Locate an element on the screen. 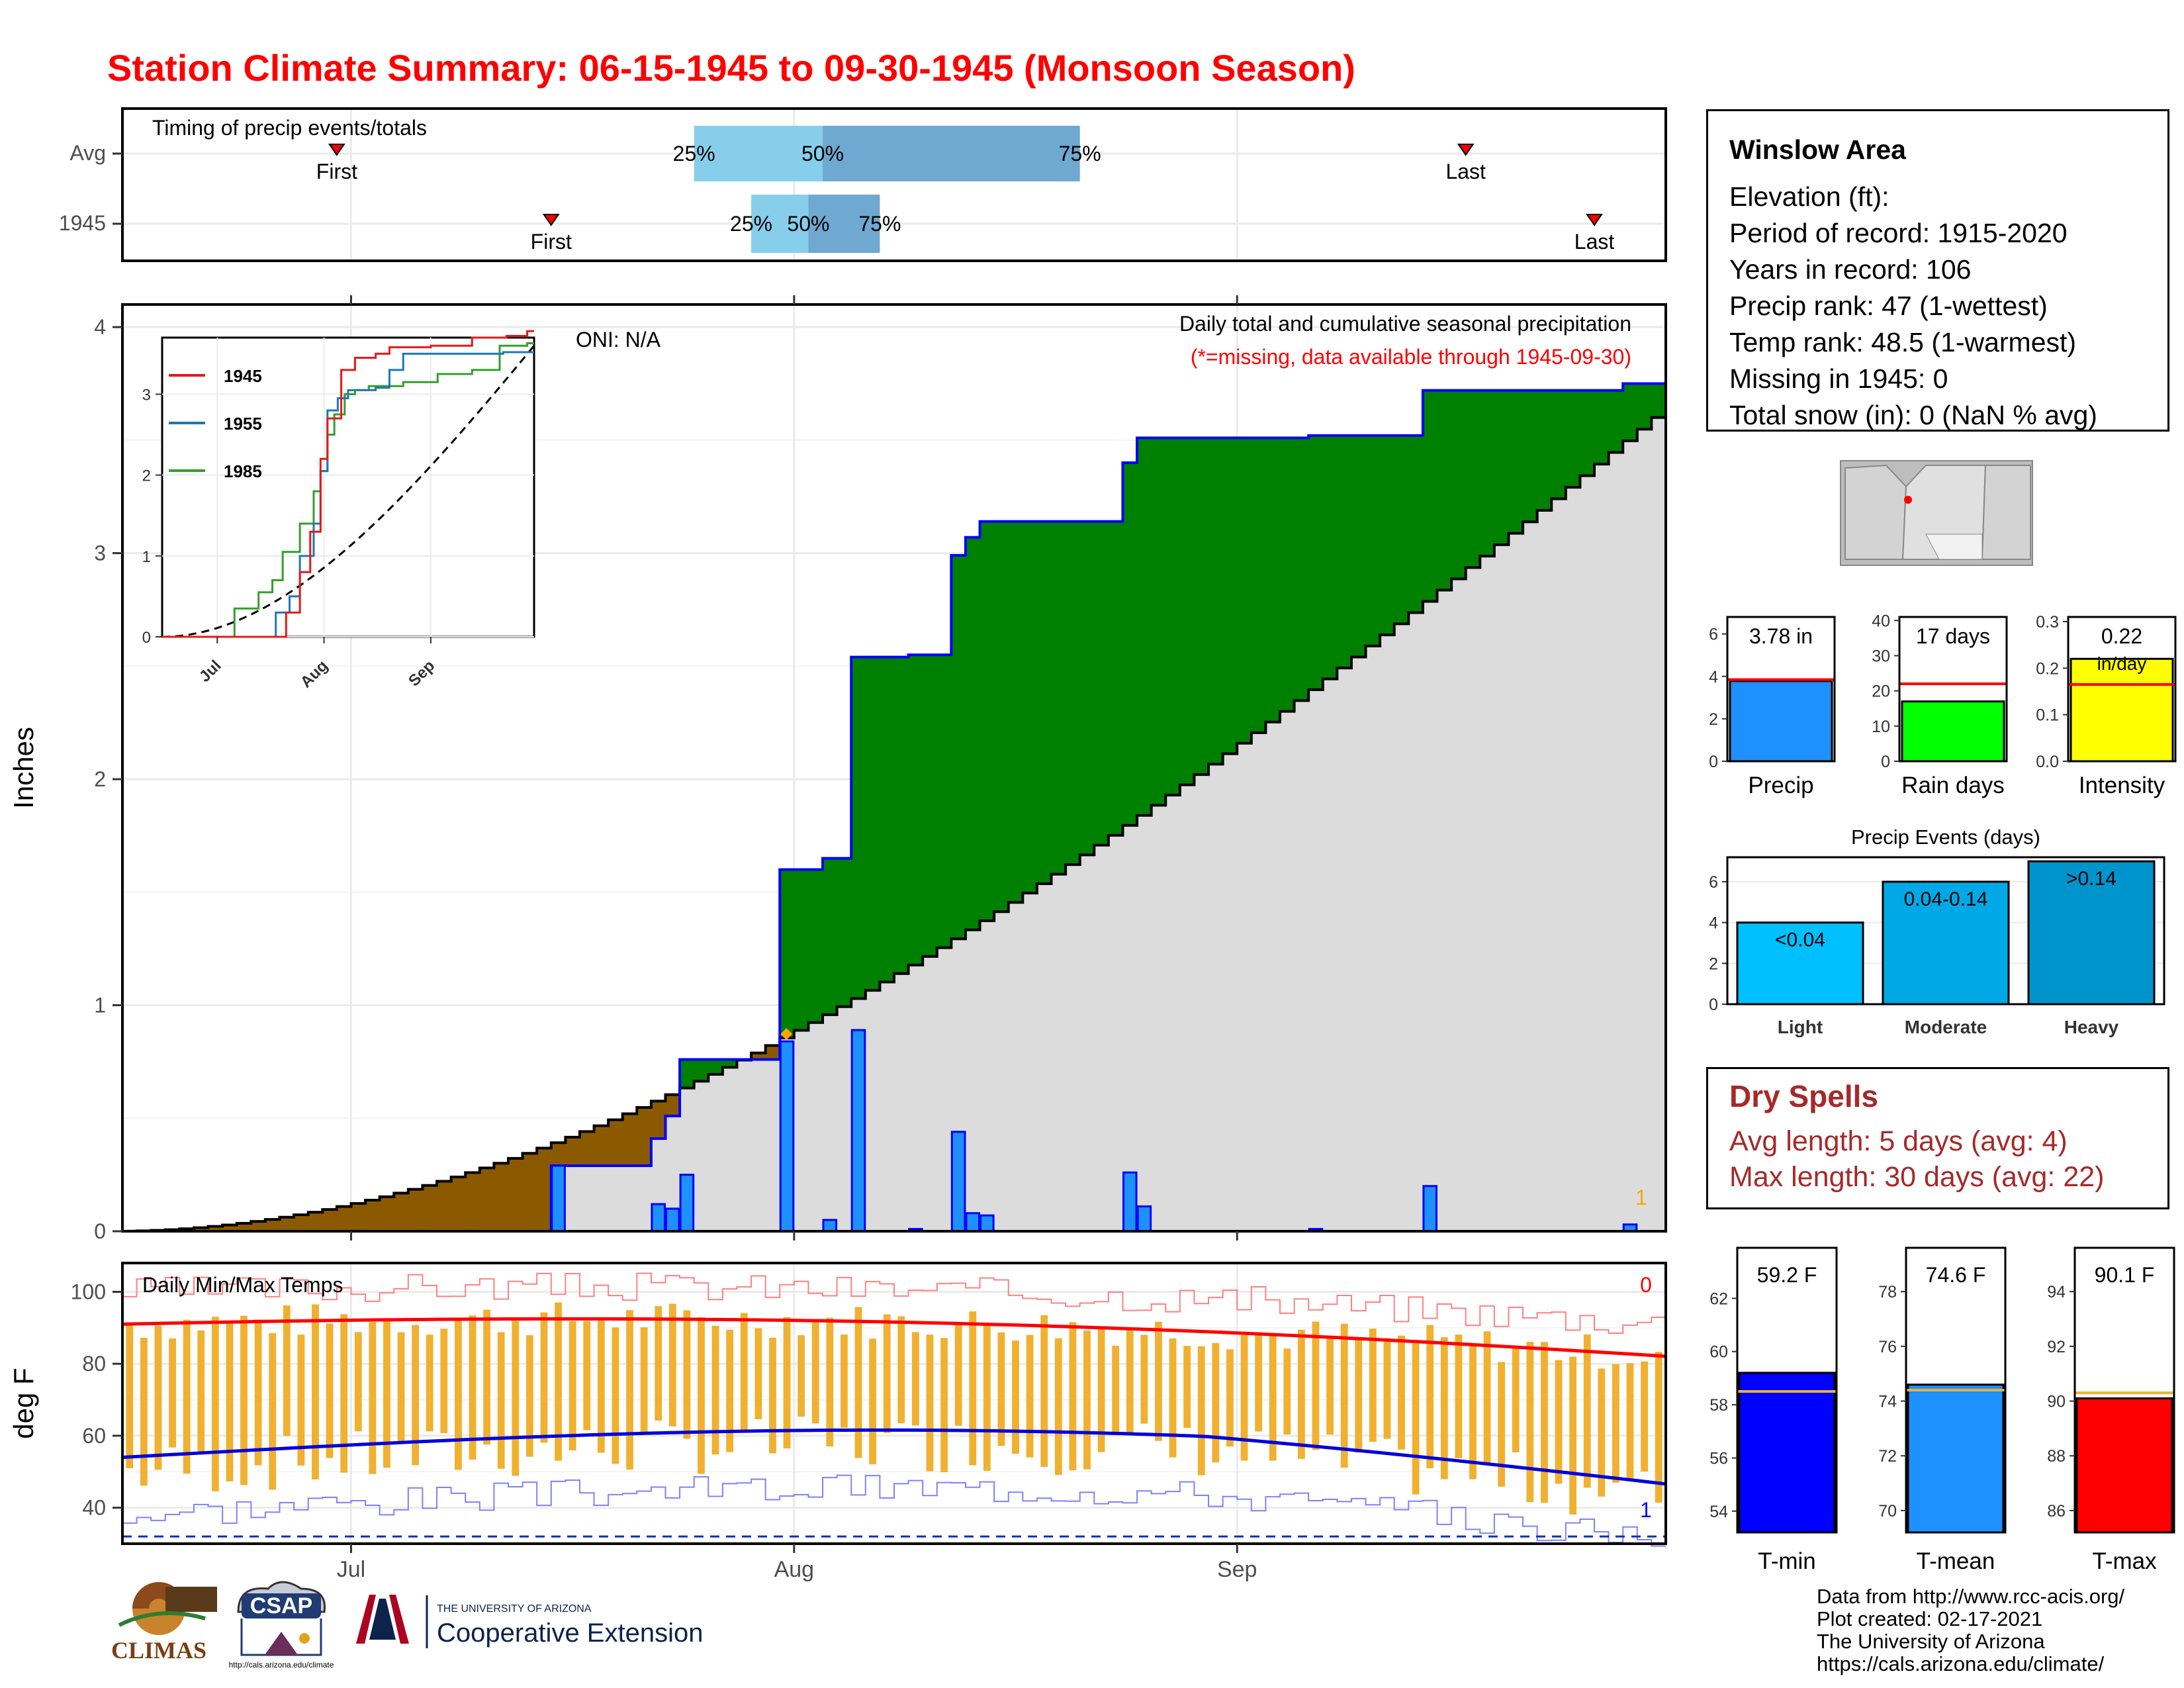 The width and height of the screenshot is (2184, 1688). timing-row-avg: Avg is located at coordinates (87, 153).